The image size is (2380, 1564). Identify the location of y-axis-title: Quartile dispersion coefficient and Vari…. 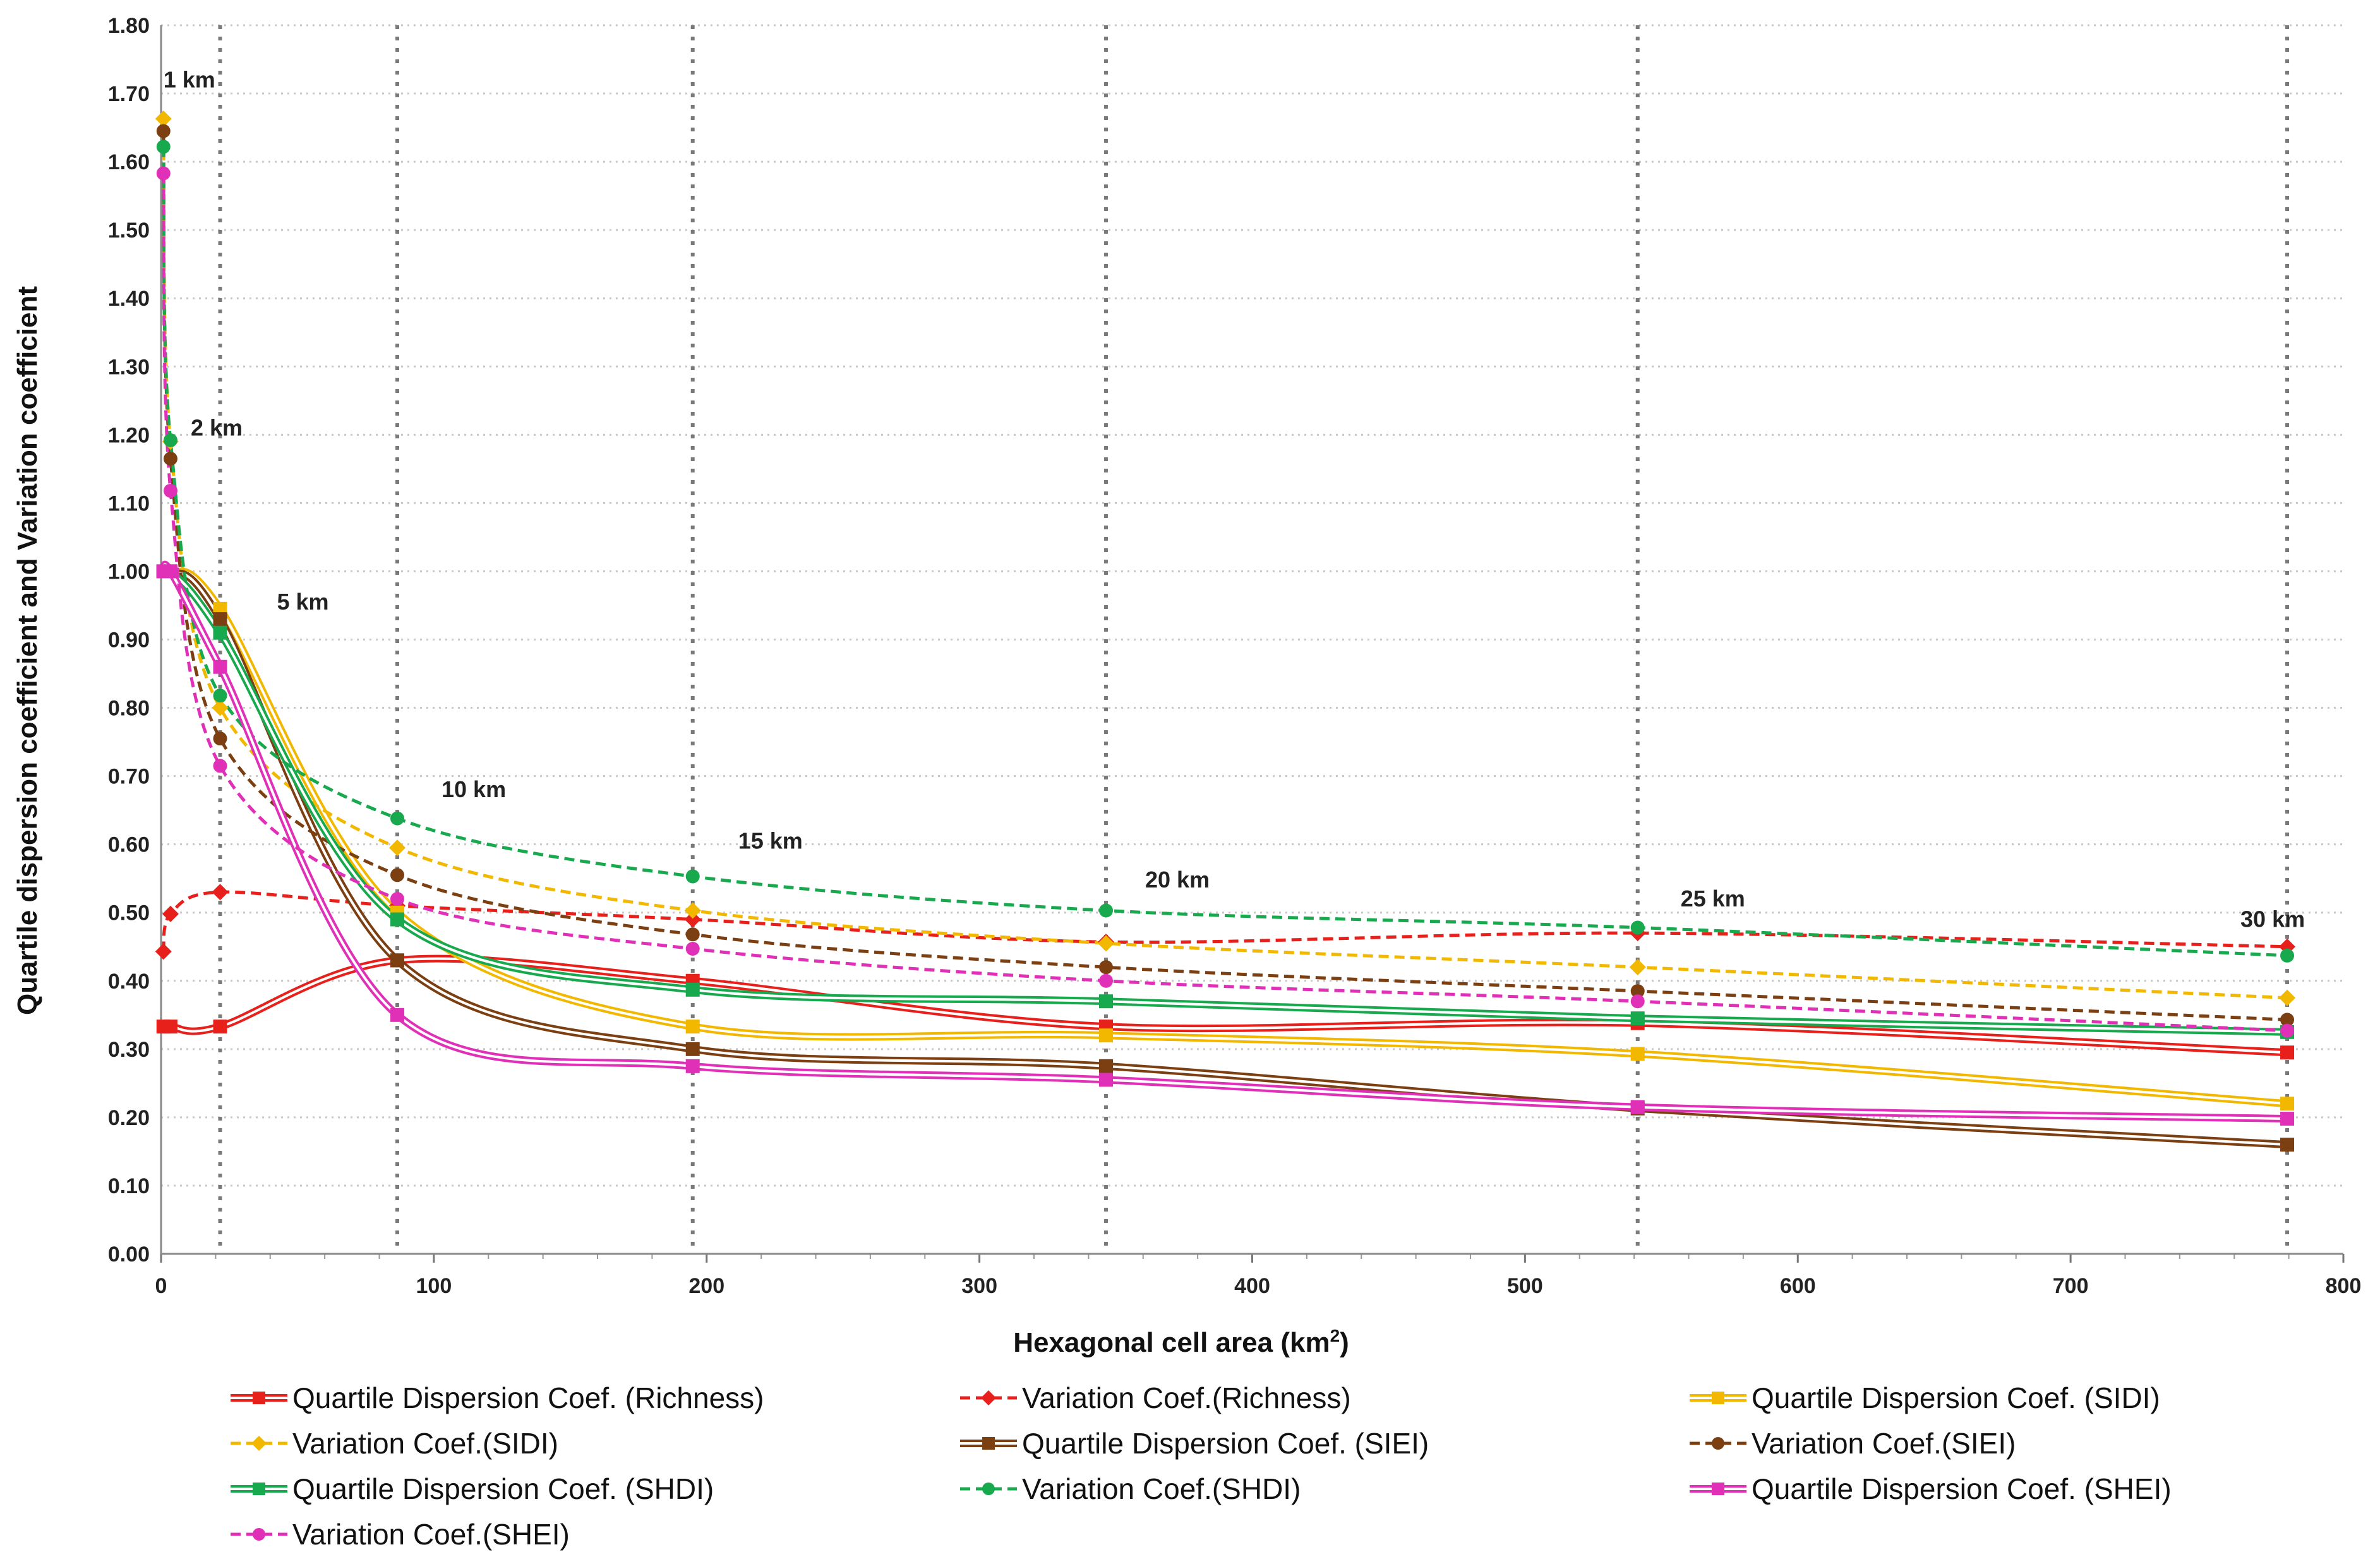
(27, 650).